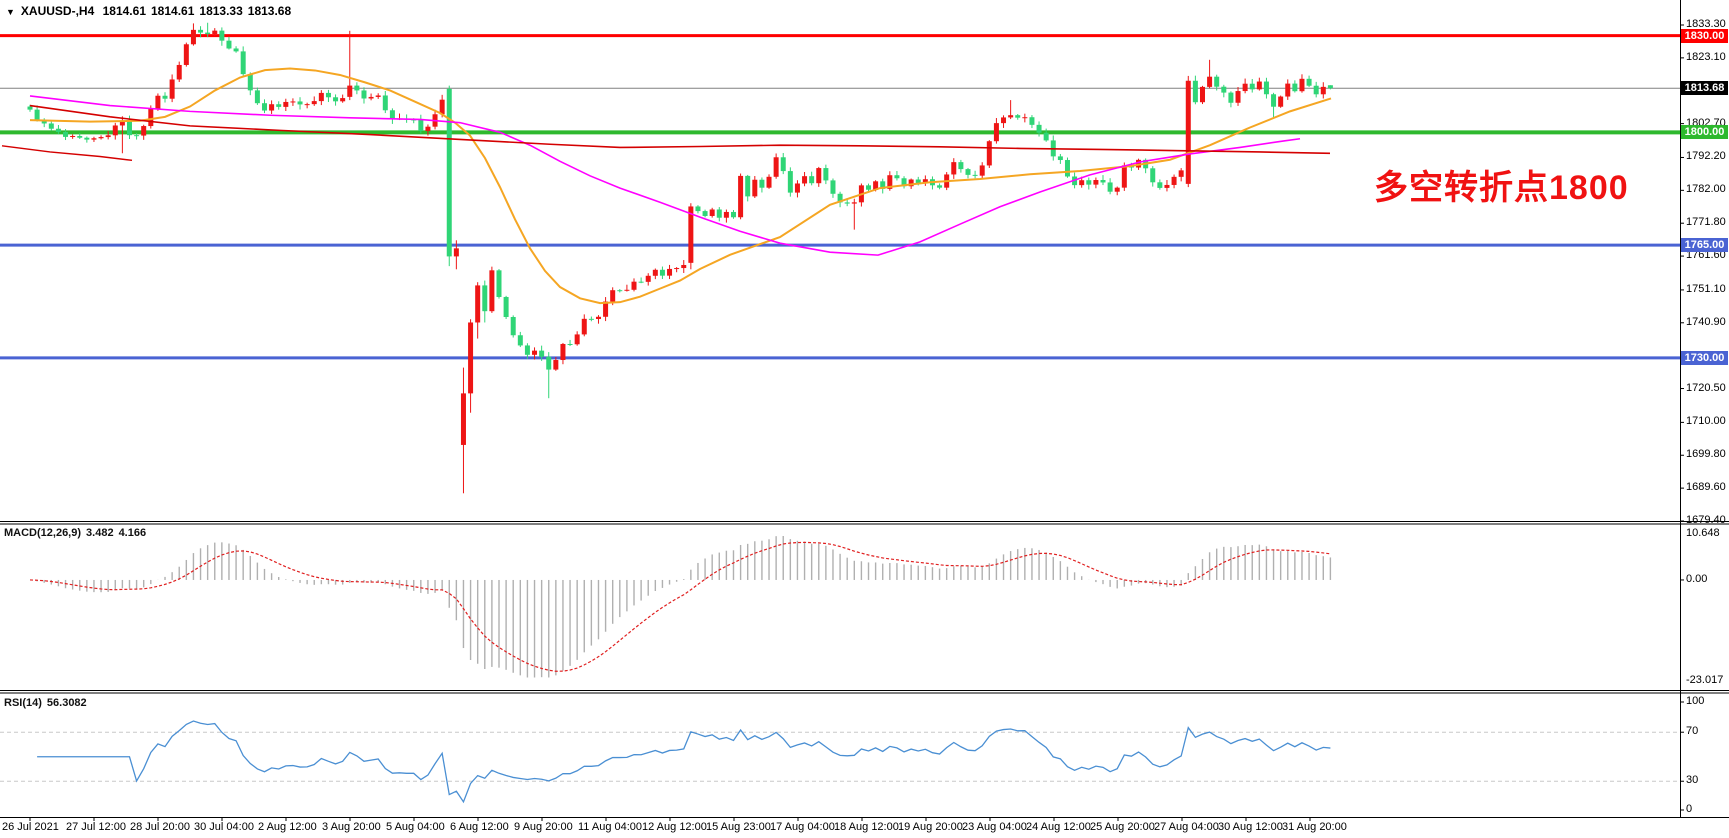 The width and height of the screenshot is (1729, 838). What do you see at coordinates (994, 827) in the screenshot?
I see `date-tick-label: 23 Aug 04:00` at bounding box center [994, 827].